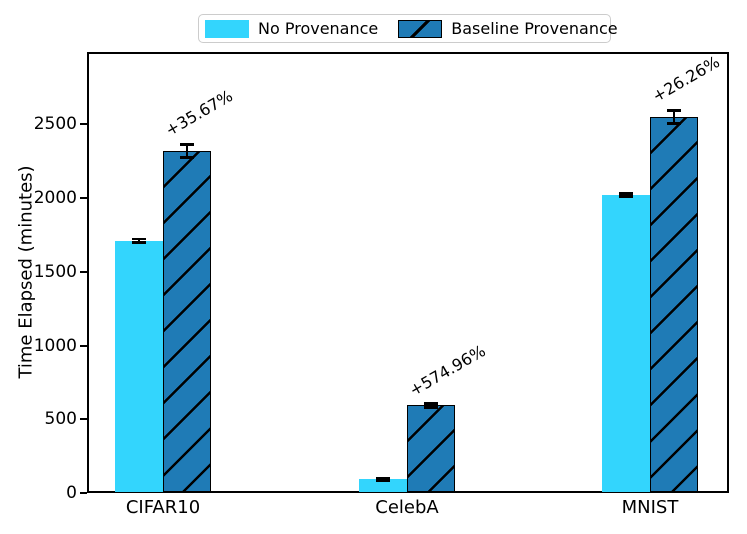  I want to click on legend-swatch-baseline-provenance, so click(420, 28).